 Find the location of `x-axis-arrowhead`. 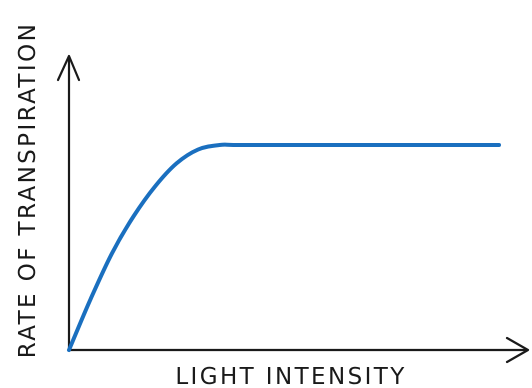

x-axis-arrowhead is located at coordinates (517, 350).